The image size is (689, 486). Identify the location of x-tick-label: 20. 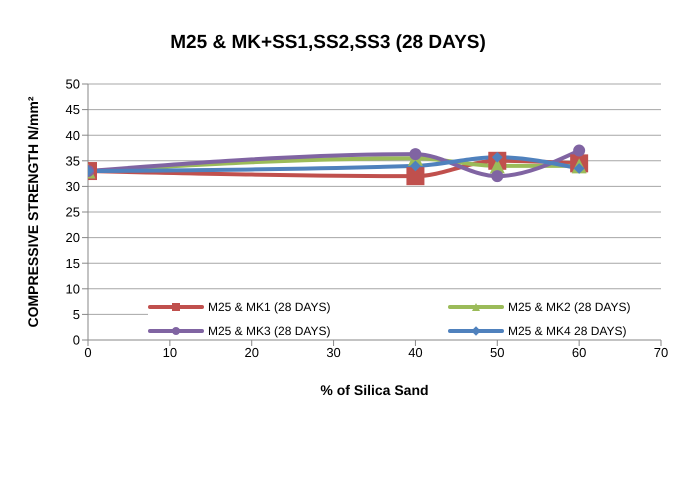
(251, 352).